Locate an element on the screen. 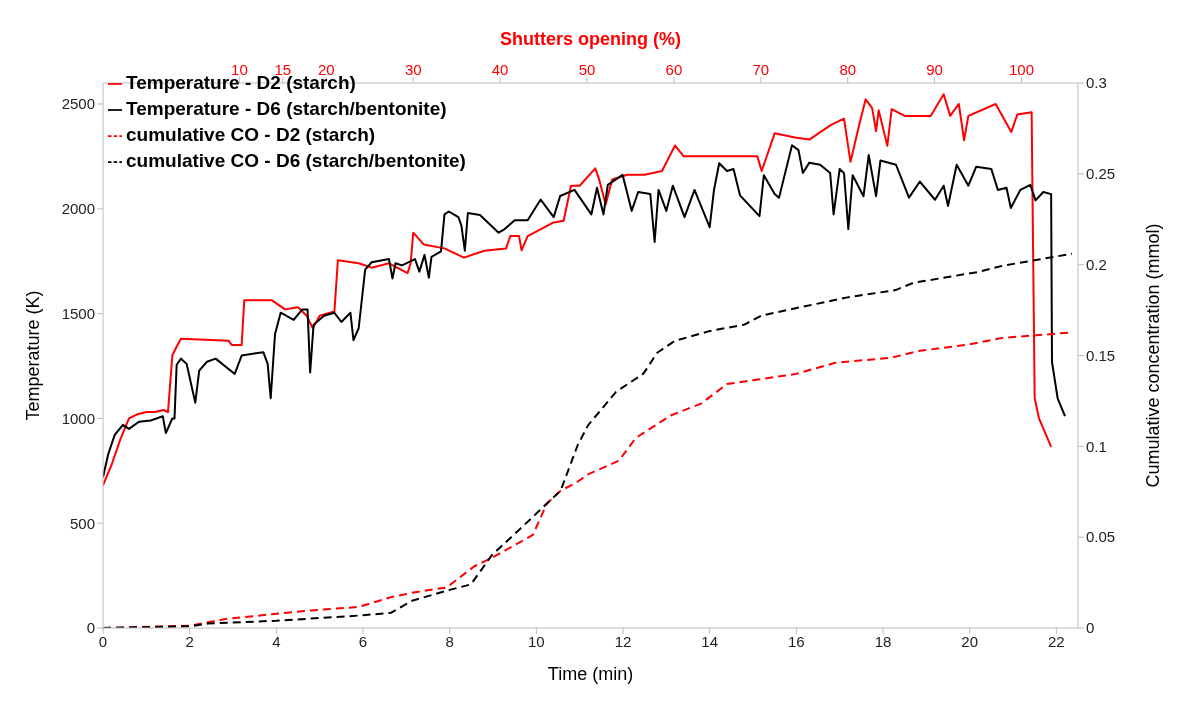  x-tick-label: 2 is located at coordinates (189, 641).